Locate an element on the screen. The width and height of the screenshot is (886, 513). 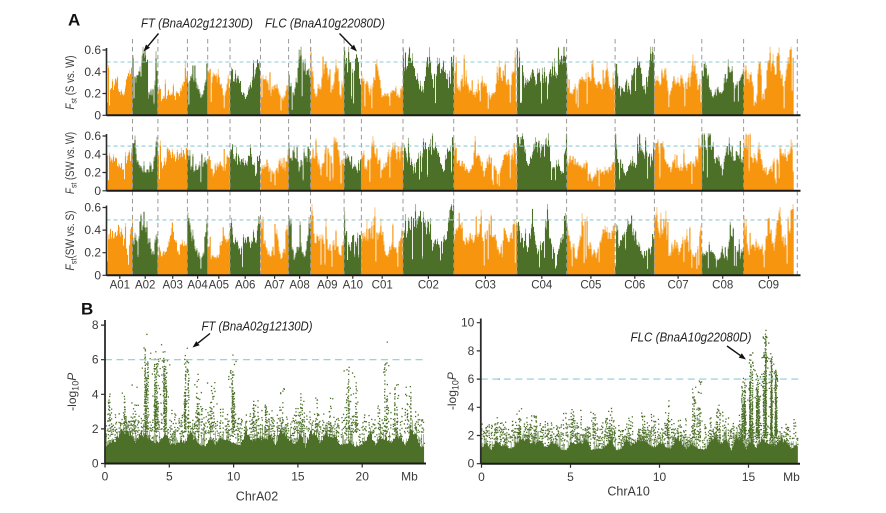
svg-text: A06 is located at coordinates (245, 286).